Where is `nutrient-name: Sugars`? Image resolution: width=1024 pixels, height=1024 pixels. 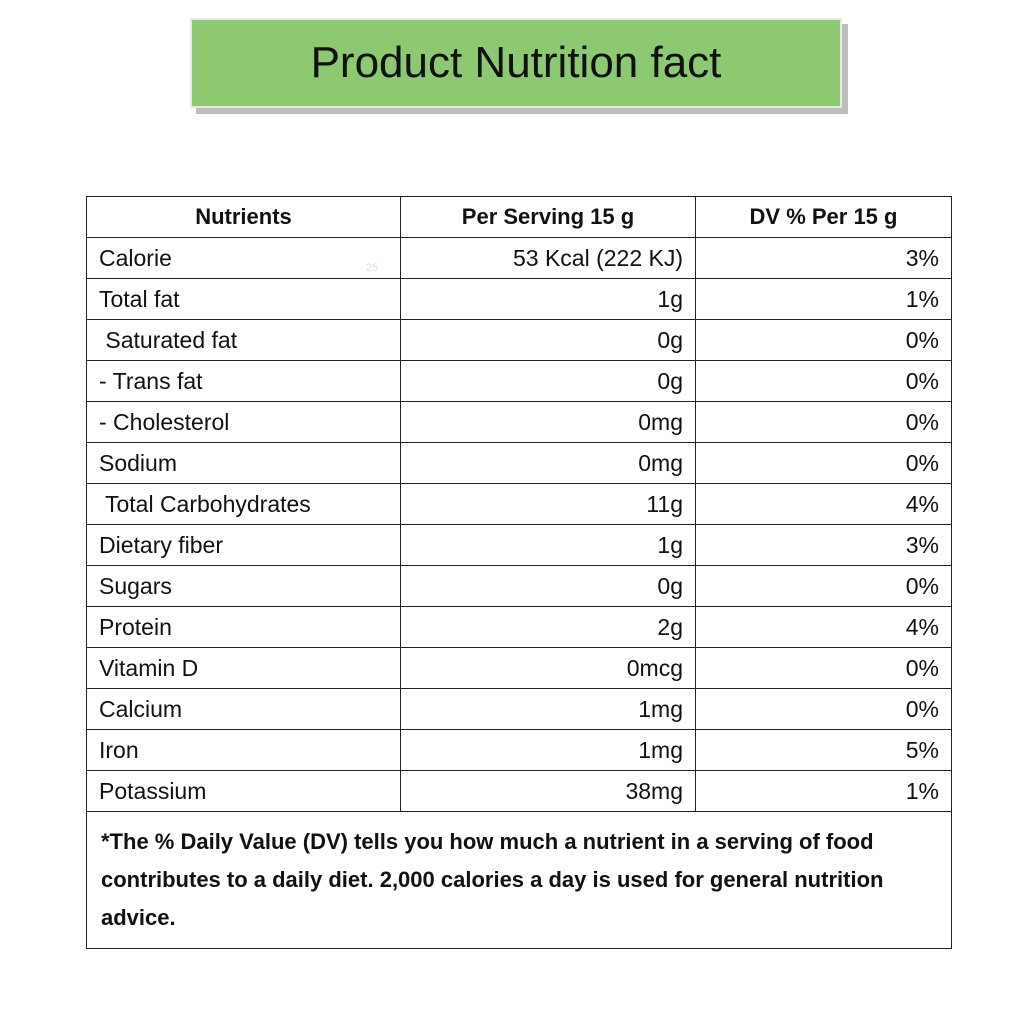
nutrient-name: Sugars is located at coordinates (243, 586).